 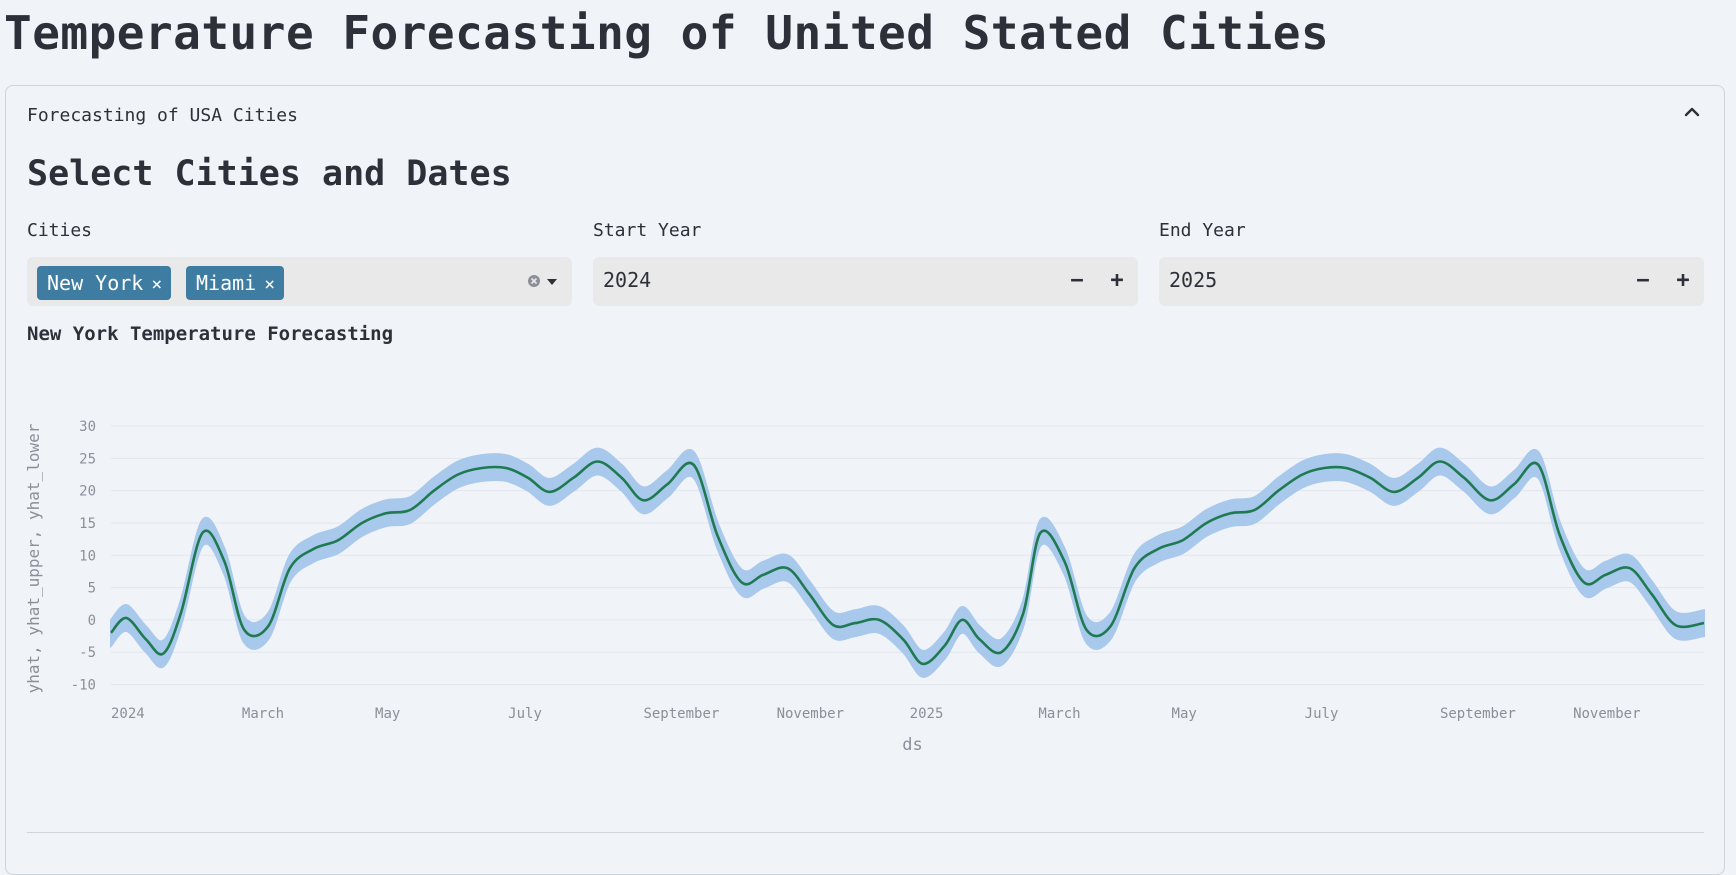 I want to click on expander-label: Forecasting of USA Cities, so click(x=162, y=115).